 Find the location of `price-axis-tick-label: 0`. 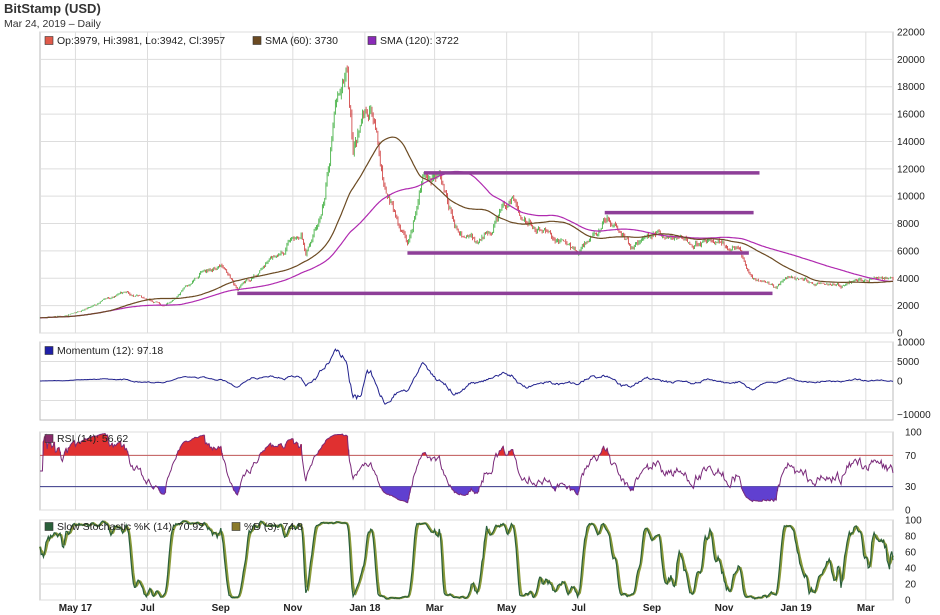

price-axis-tick-label: 0 is located at coordinates (900, 334).